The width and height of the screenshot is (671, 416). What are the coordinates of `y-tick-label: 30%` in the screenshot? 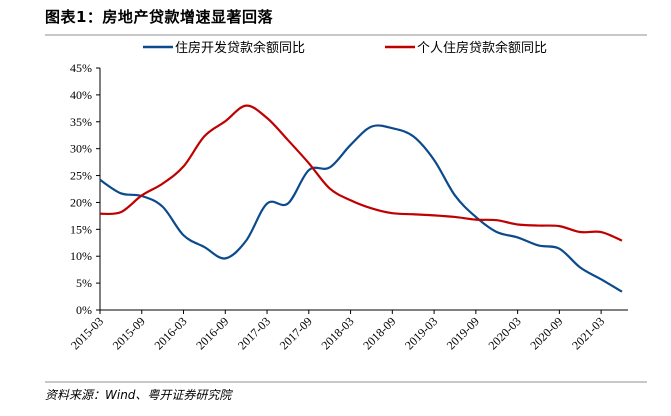 It's located at (81, 149).